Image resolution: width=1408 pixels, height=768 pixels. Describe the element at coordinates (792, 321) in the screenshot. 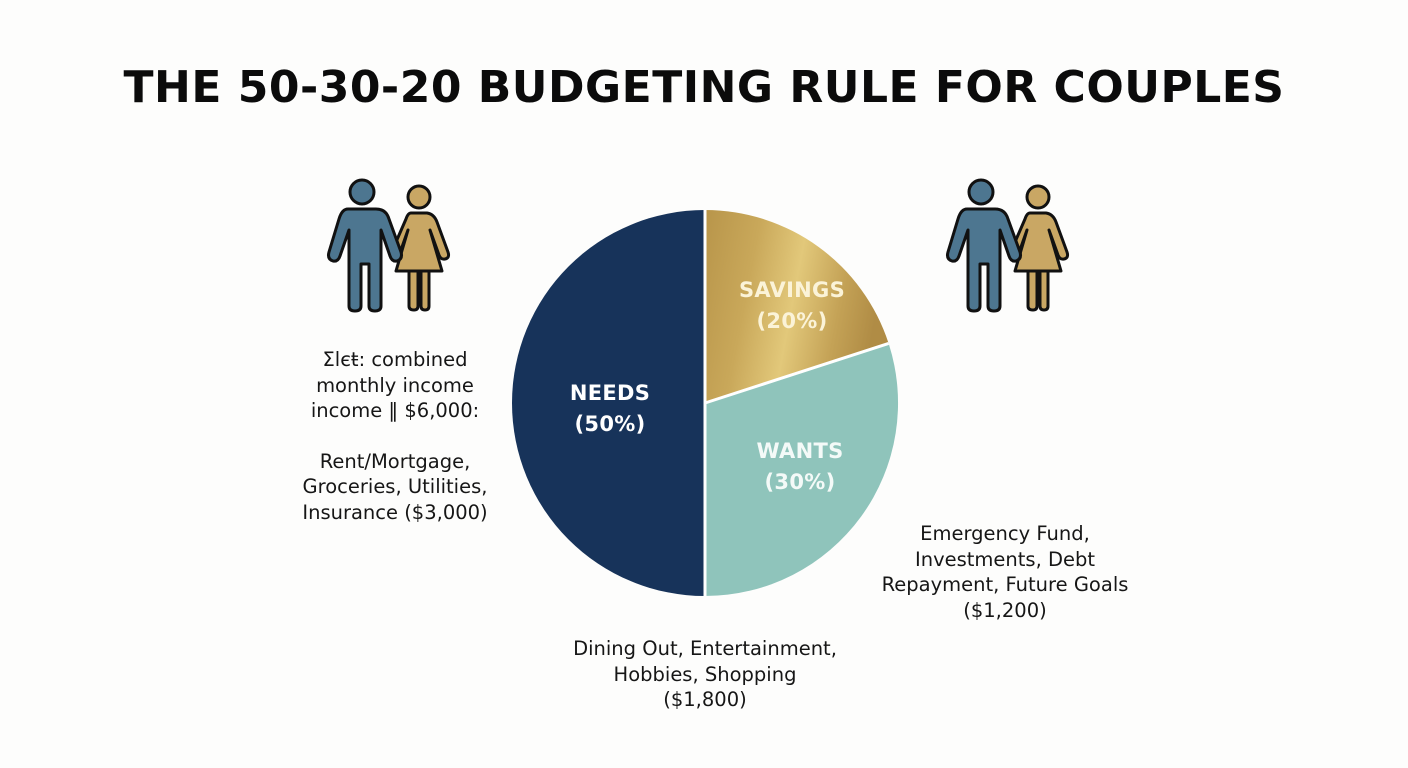

I see `savings-percent: (20%)` at that location.